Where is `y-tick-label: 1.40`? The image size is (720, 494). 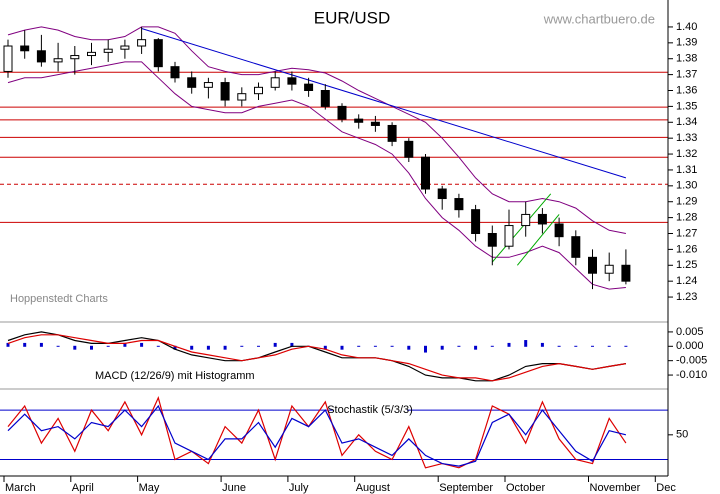 y-tick-label: 1.40 is located at coordinates (686, 27).